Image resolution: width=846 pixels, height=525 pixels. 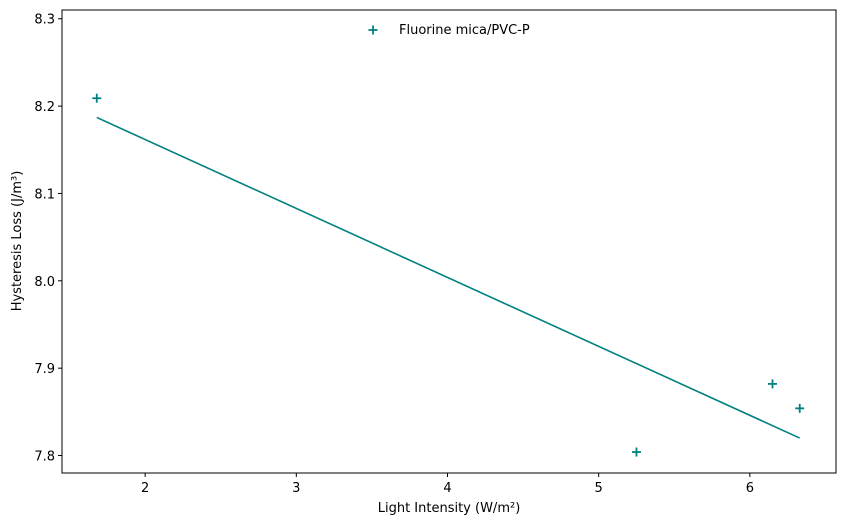 I want to click on y-tick-label: 8.0, so click(x=44, y=282).